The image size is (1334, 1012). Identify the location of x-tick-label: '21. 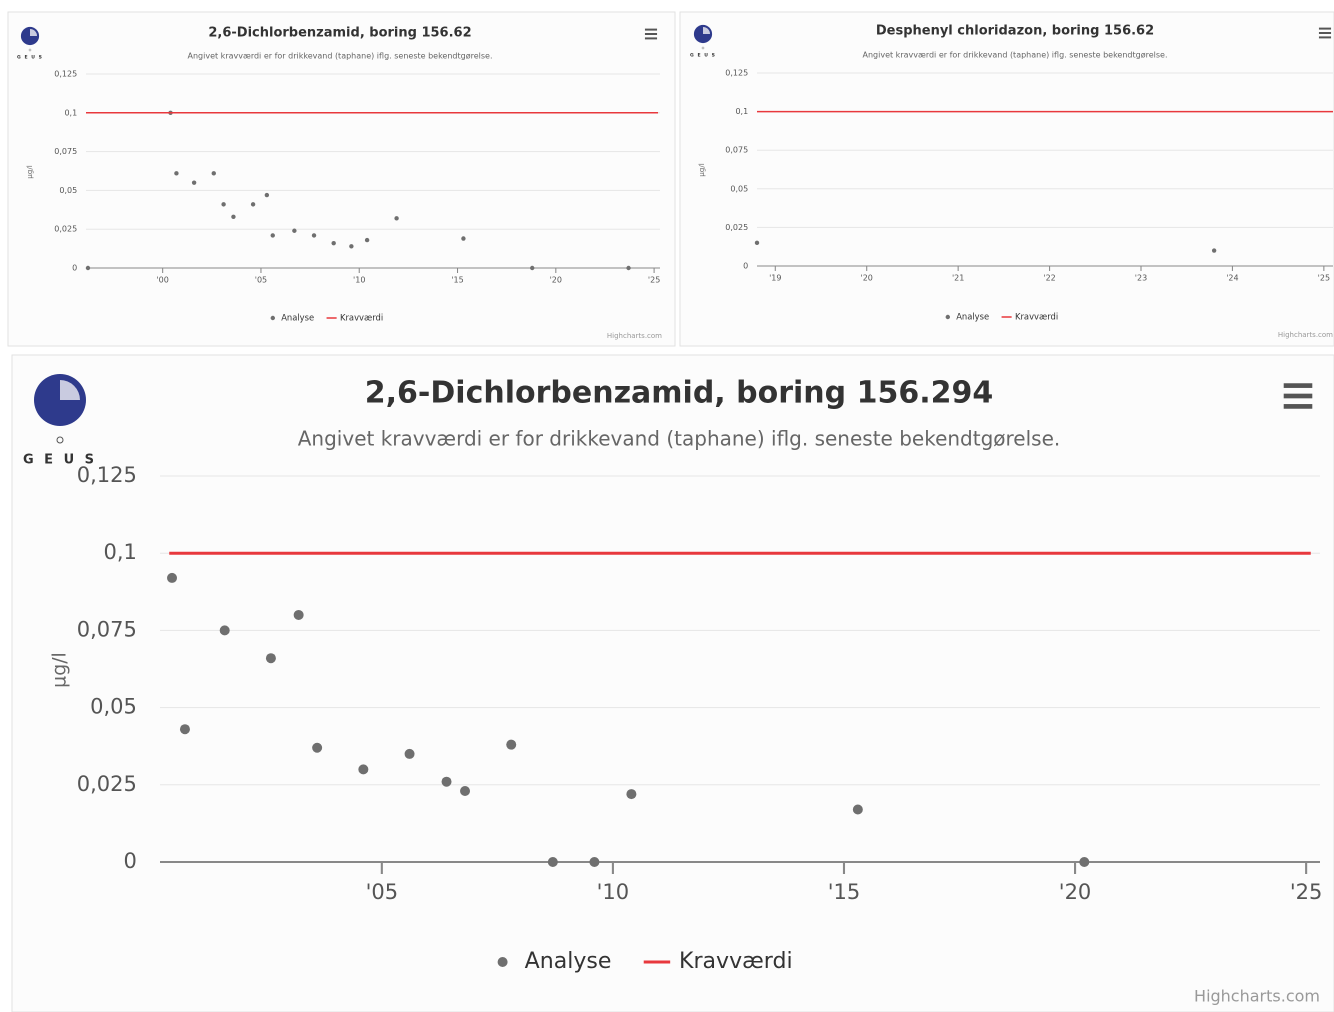
(958, 278).